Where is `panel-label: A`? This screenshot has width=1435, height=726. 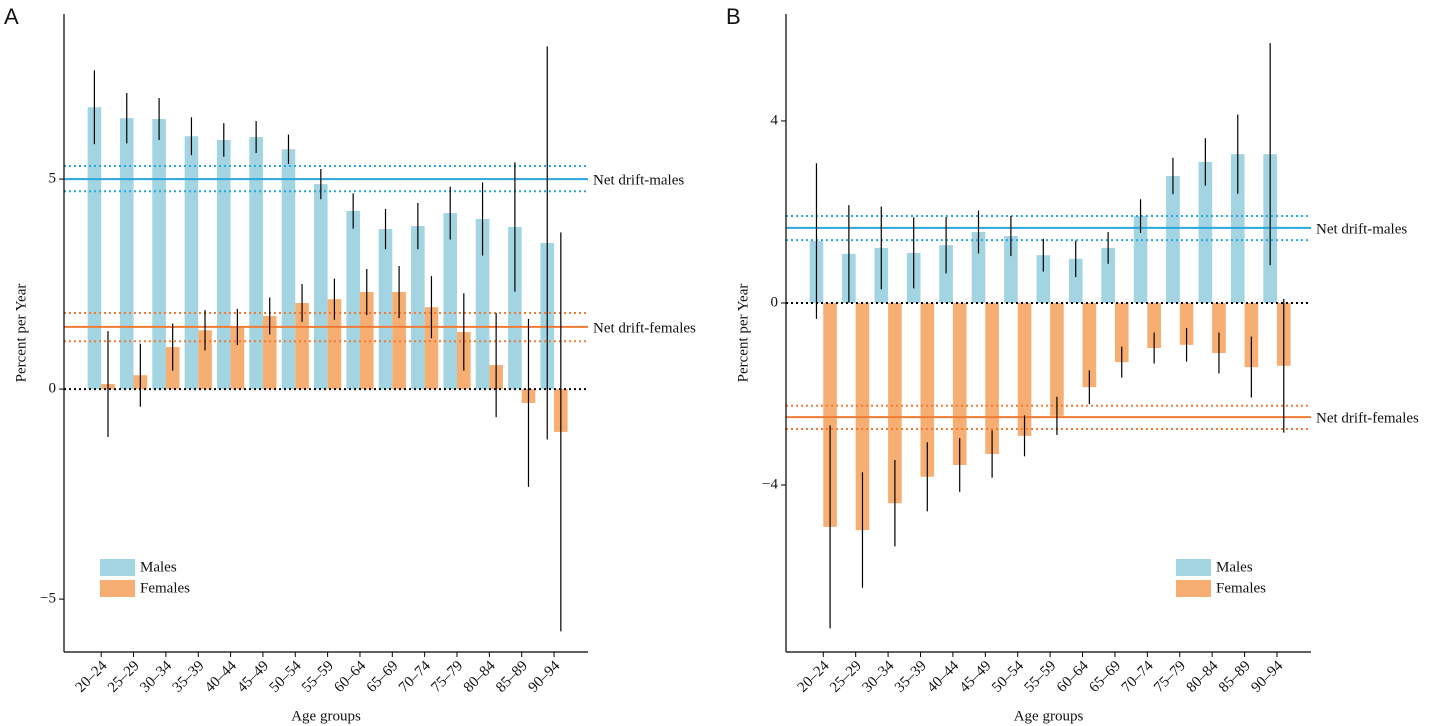
panel-label: A is located at coordinates (11, 16).